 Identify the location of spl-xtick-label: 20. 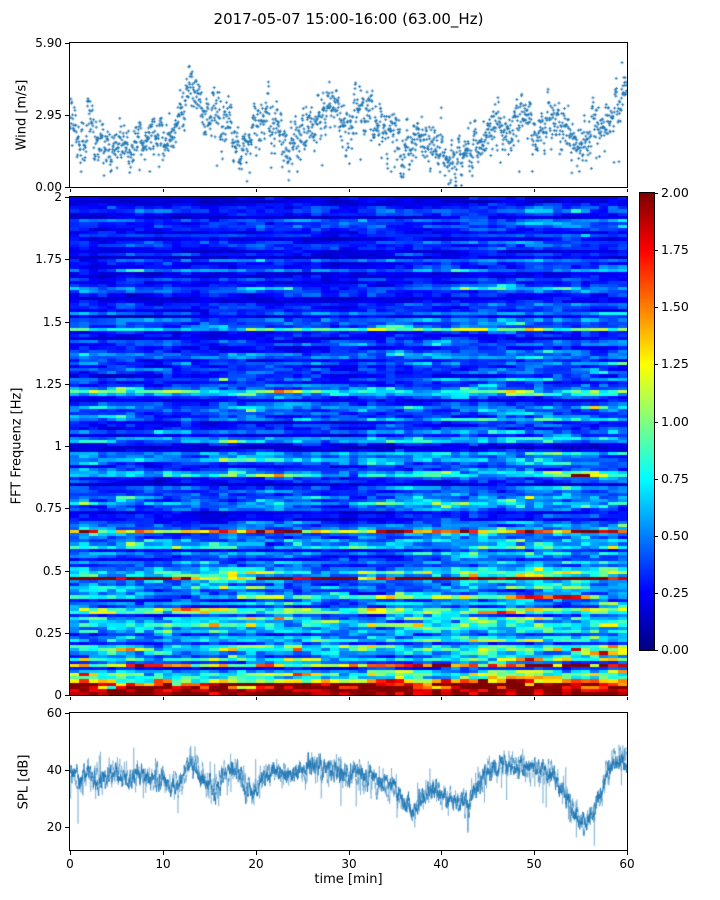
(256, 864).